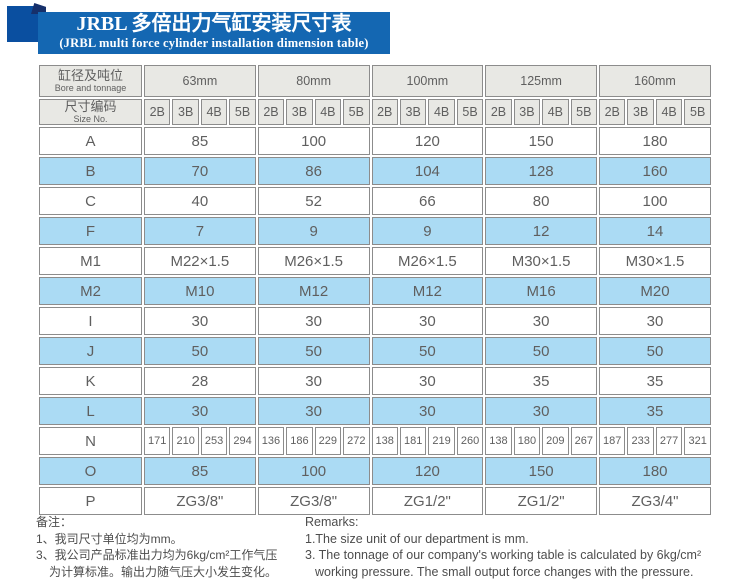  What do you see at coordinates (271, 441) in the screenshot?
I see `dim-value: 136` at bounding box center [271, 441].